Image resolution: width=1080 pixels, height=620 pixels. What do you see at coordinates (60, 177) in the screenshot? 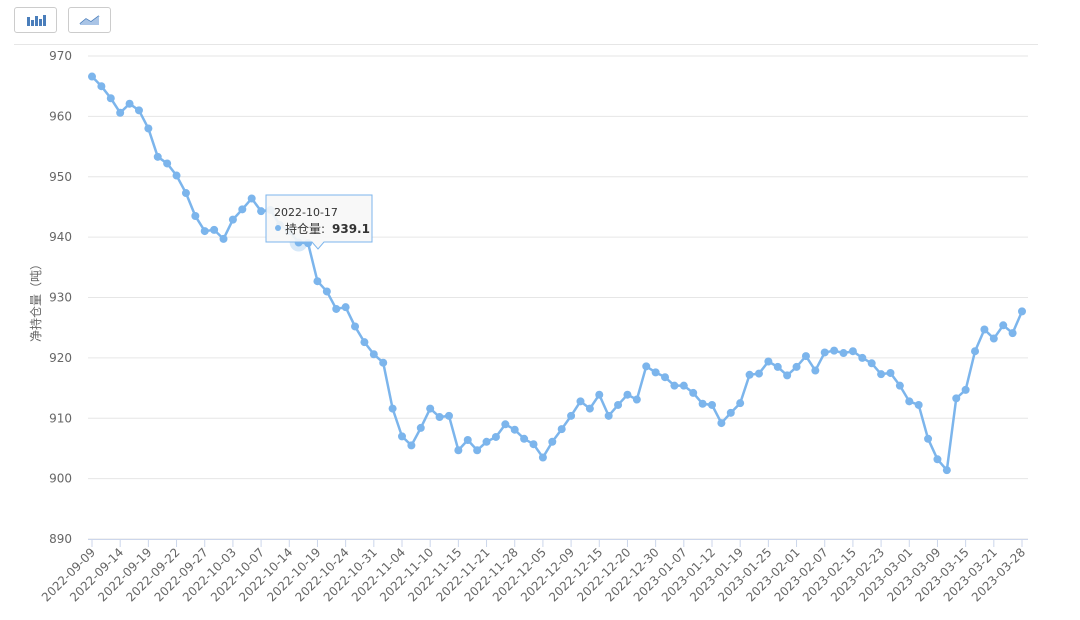
I see `y-tick-label: 950` at bounding box center [60, 177].